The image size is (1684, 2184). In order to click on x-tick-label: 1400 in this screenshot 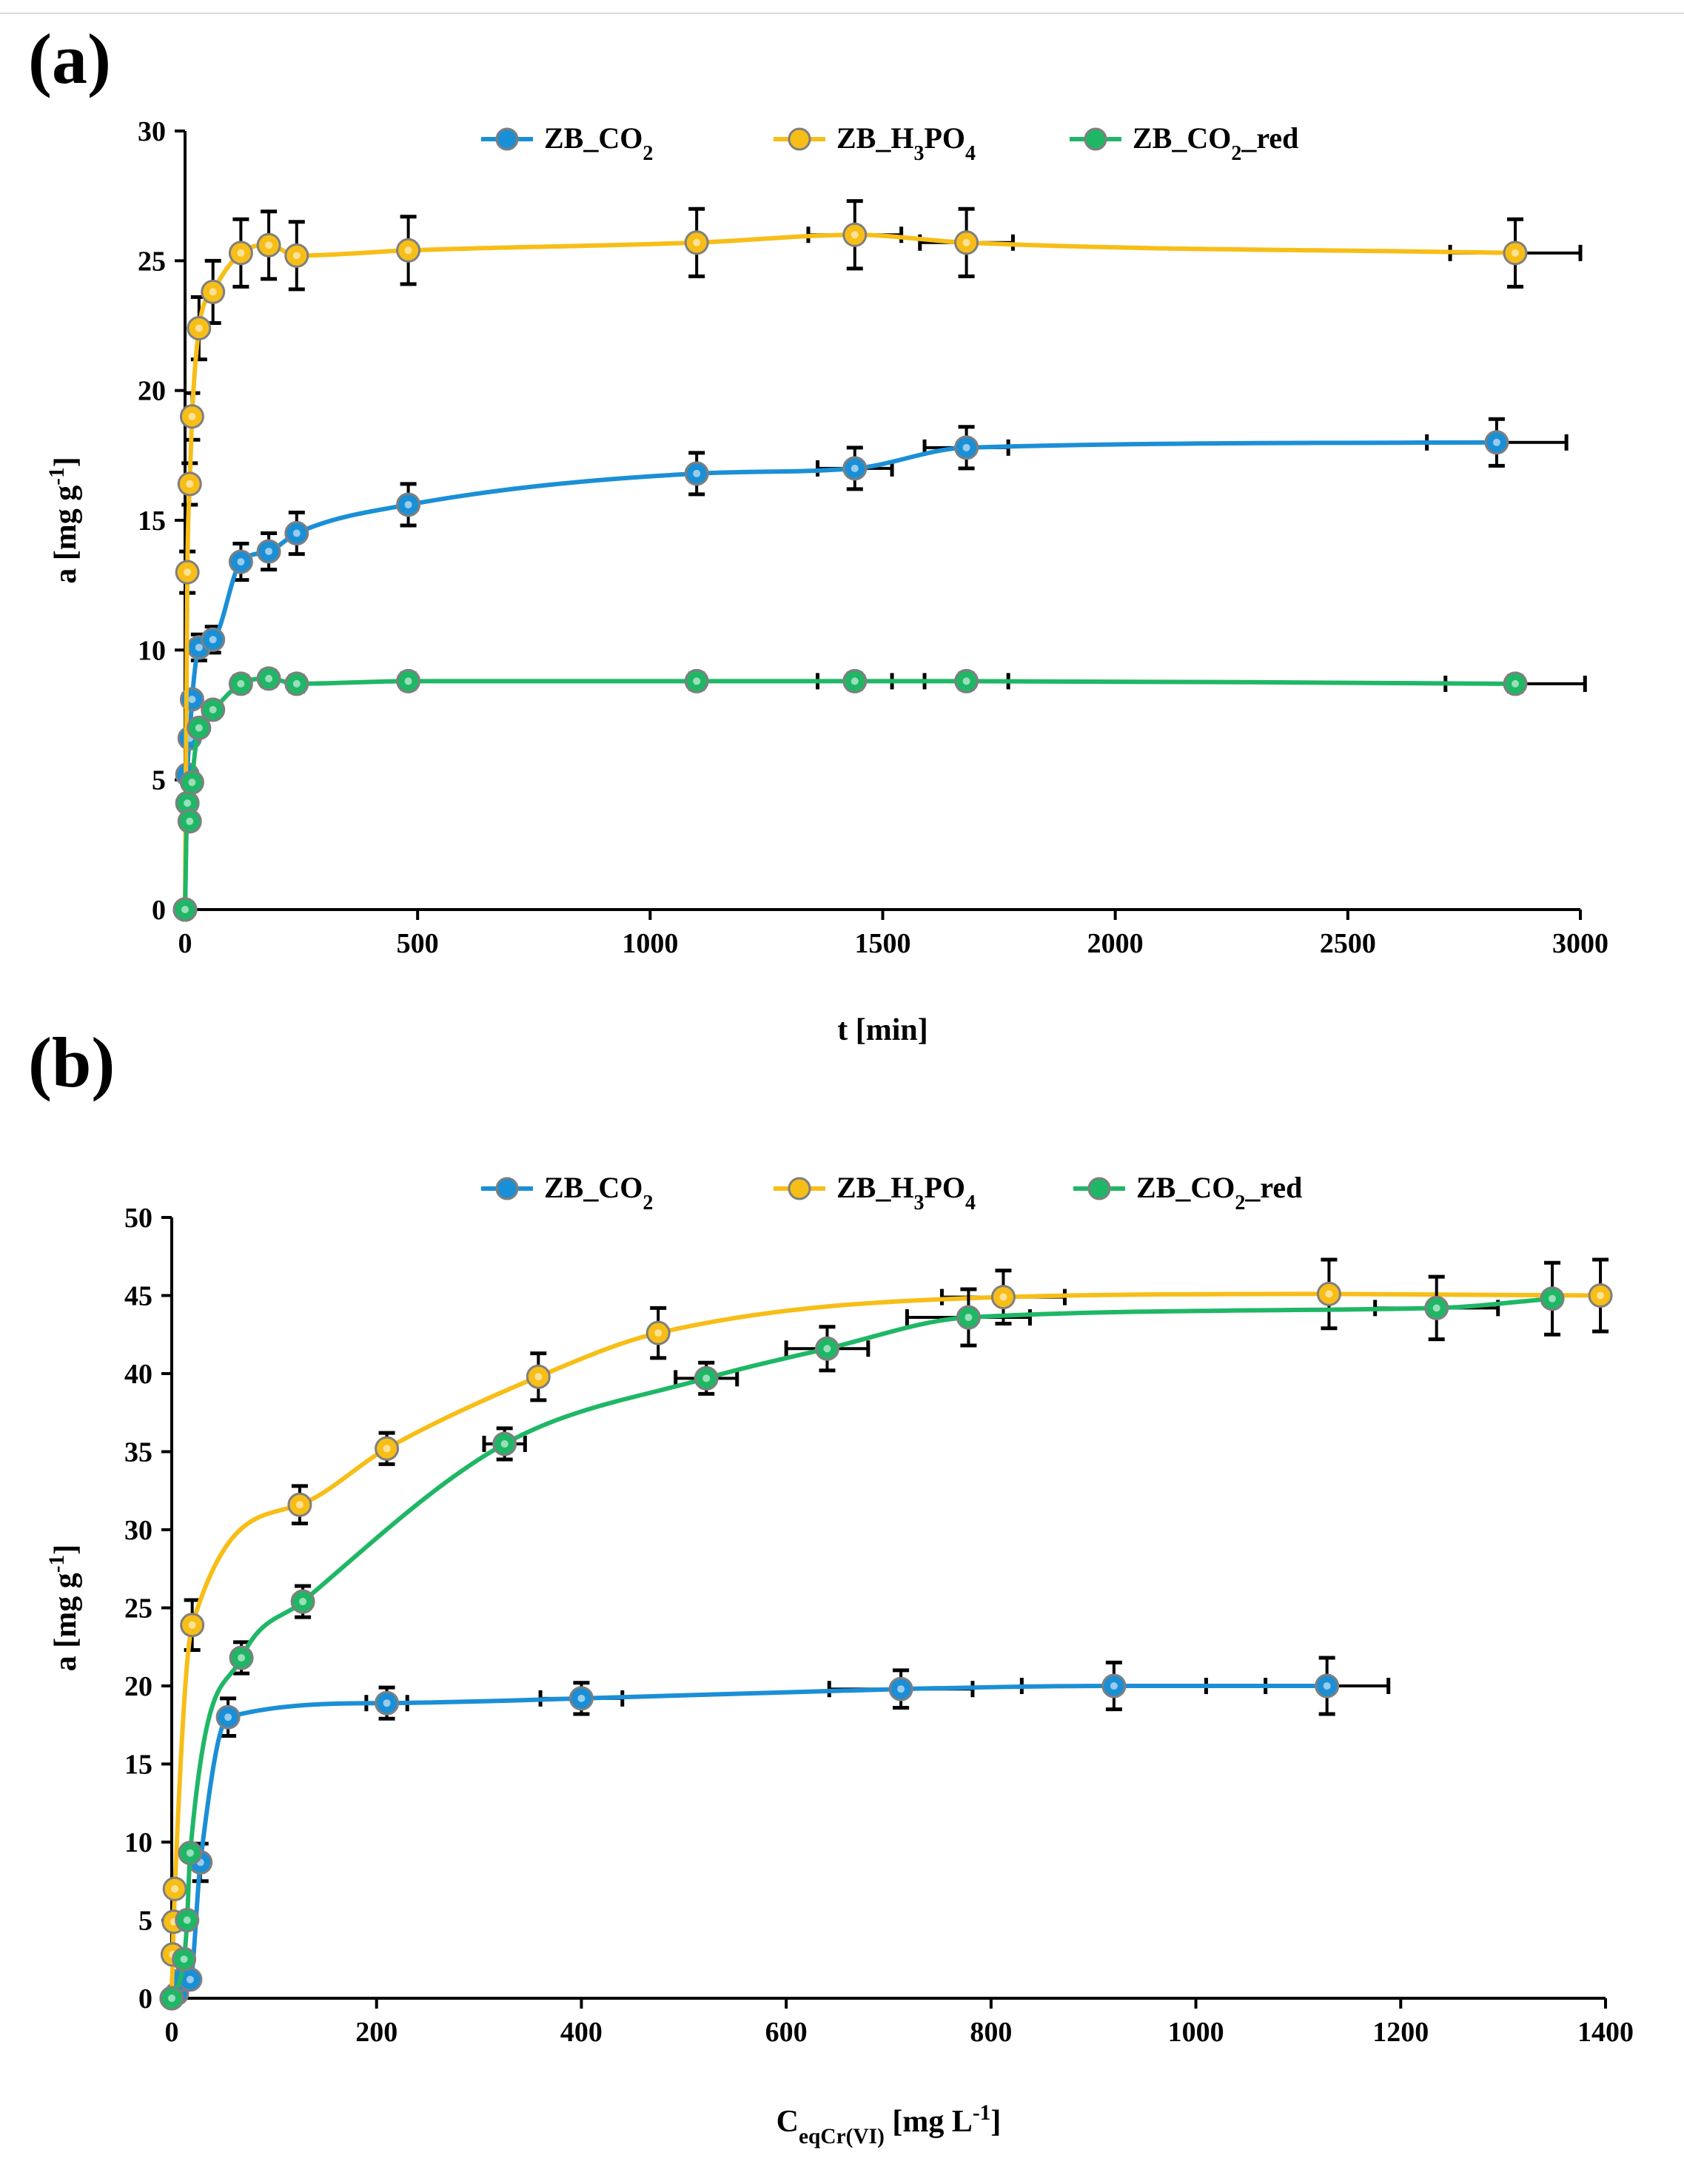, I will do `click(1605, 2033)`.